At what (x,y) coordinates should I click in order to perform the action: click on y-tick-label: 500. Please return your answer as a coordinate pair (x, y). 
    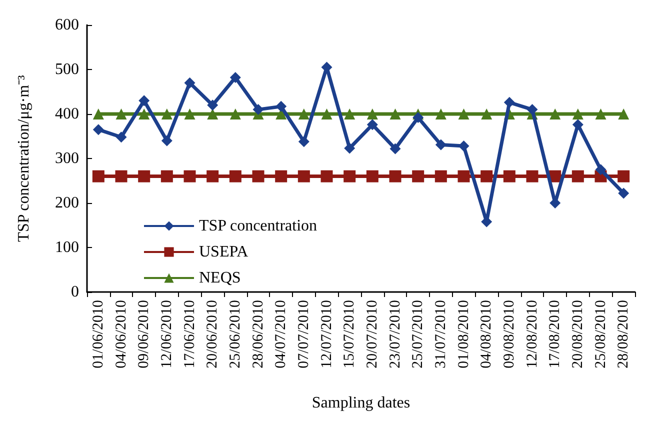
    Looking at the image, I should click on (67, 69).